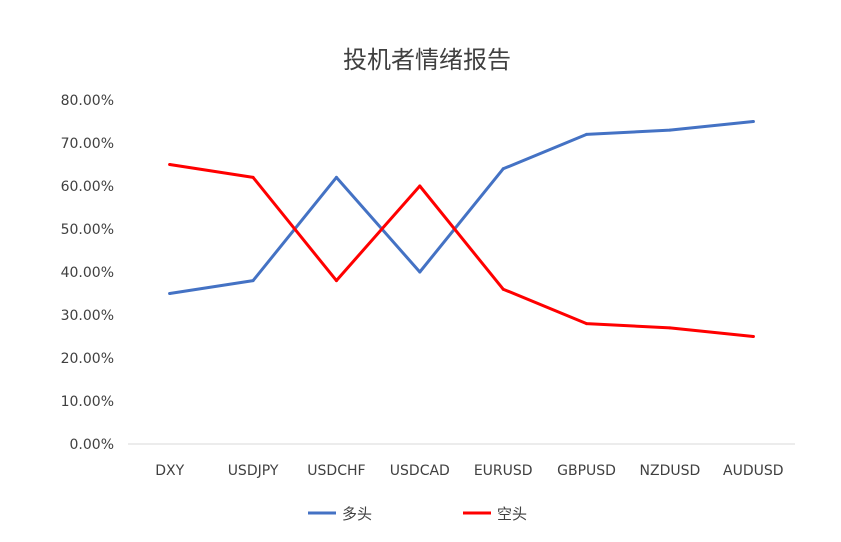 The width and height of the screenshot is (841, 542). I want to click on x-tick-label: USDCAD, so click(420, 471).